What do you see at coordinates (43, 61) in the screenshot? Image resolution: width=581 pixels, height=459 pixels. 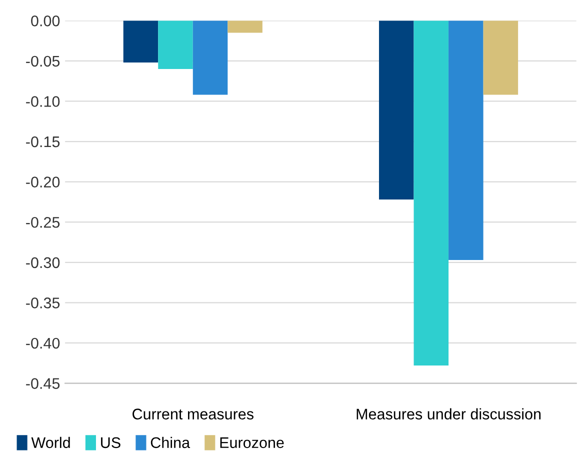 I see `y-tick-label: -0.05` at bounding box center [43, 61].